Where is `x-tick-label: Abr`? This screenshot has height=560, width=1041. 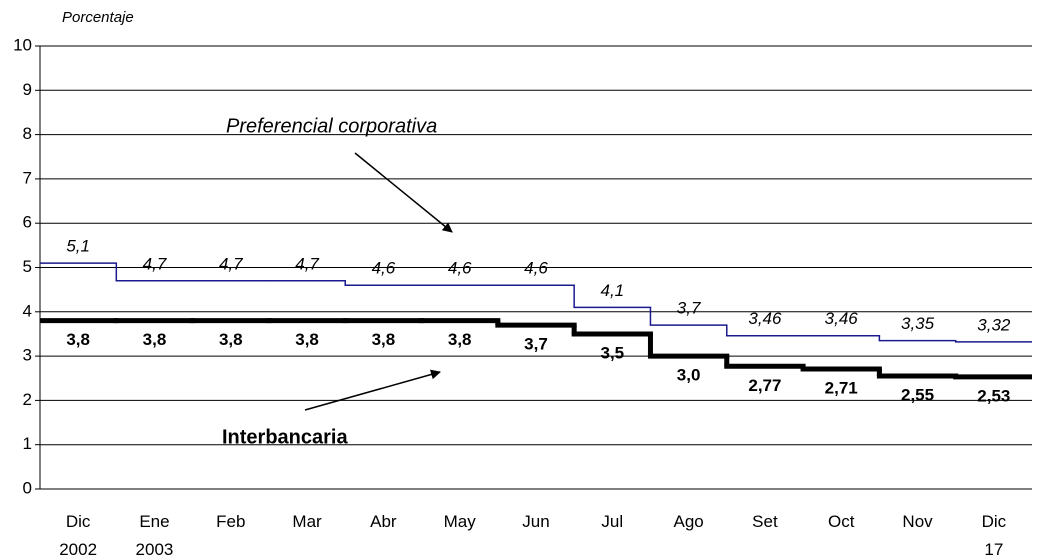 x-tick-label: Abr is located at coordinates (383, 521).